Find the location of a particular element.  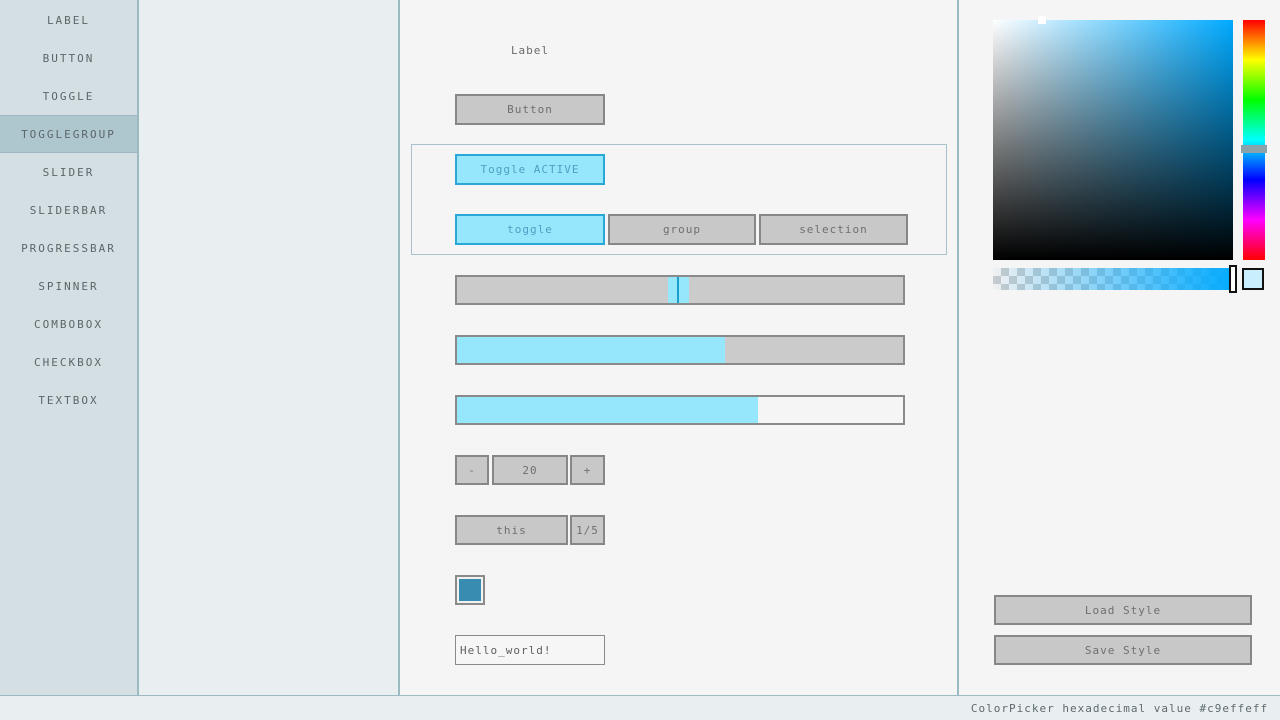

toggle-widget: Toggle ACTIVE is located at coordinates (530, 169).